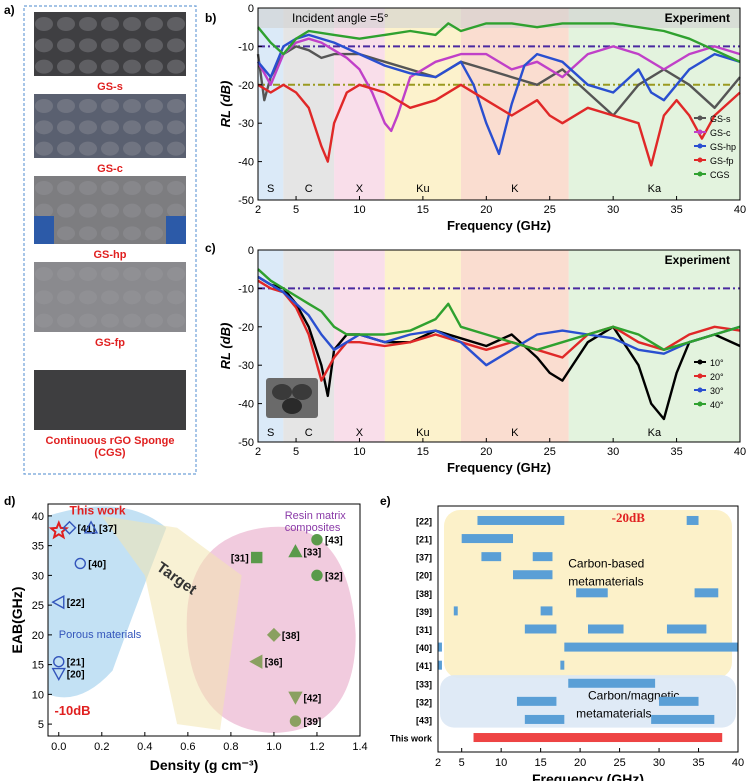 Image resolution: width=750 pixels, height=781 pixels. Describe the element at coordinates (359, 452) in the screenshot. I see `x-tick-label: 10` at that location.